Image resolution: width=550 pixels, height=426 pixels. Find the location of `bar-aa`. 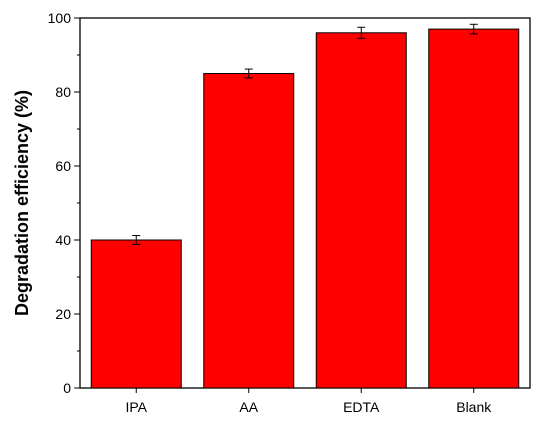

bar-aa is located at coordinates (249, 231).